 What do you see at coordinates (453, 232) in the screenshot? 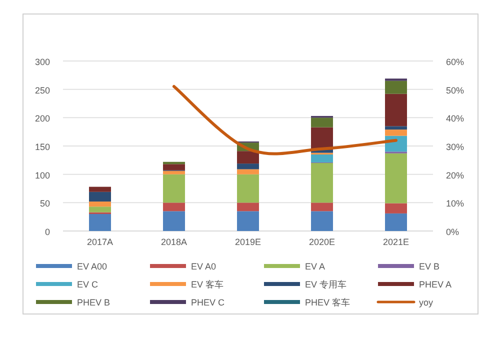
I see `y2-tick-label: 0%` at bounding box center [453, 232].